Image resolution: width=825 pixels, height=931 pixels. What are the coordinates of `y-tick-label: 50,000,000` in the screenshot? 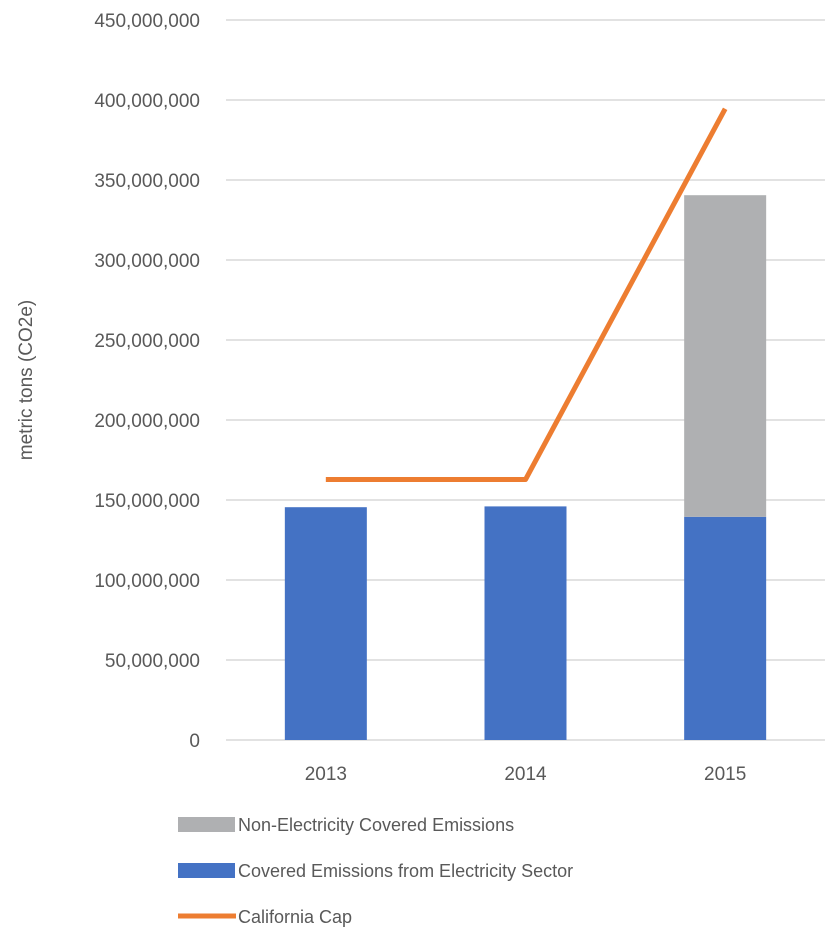 It's located at (152, 661).